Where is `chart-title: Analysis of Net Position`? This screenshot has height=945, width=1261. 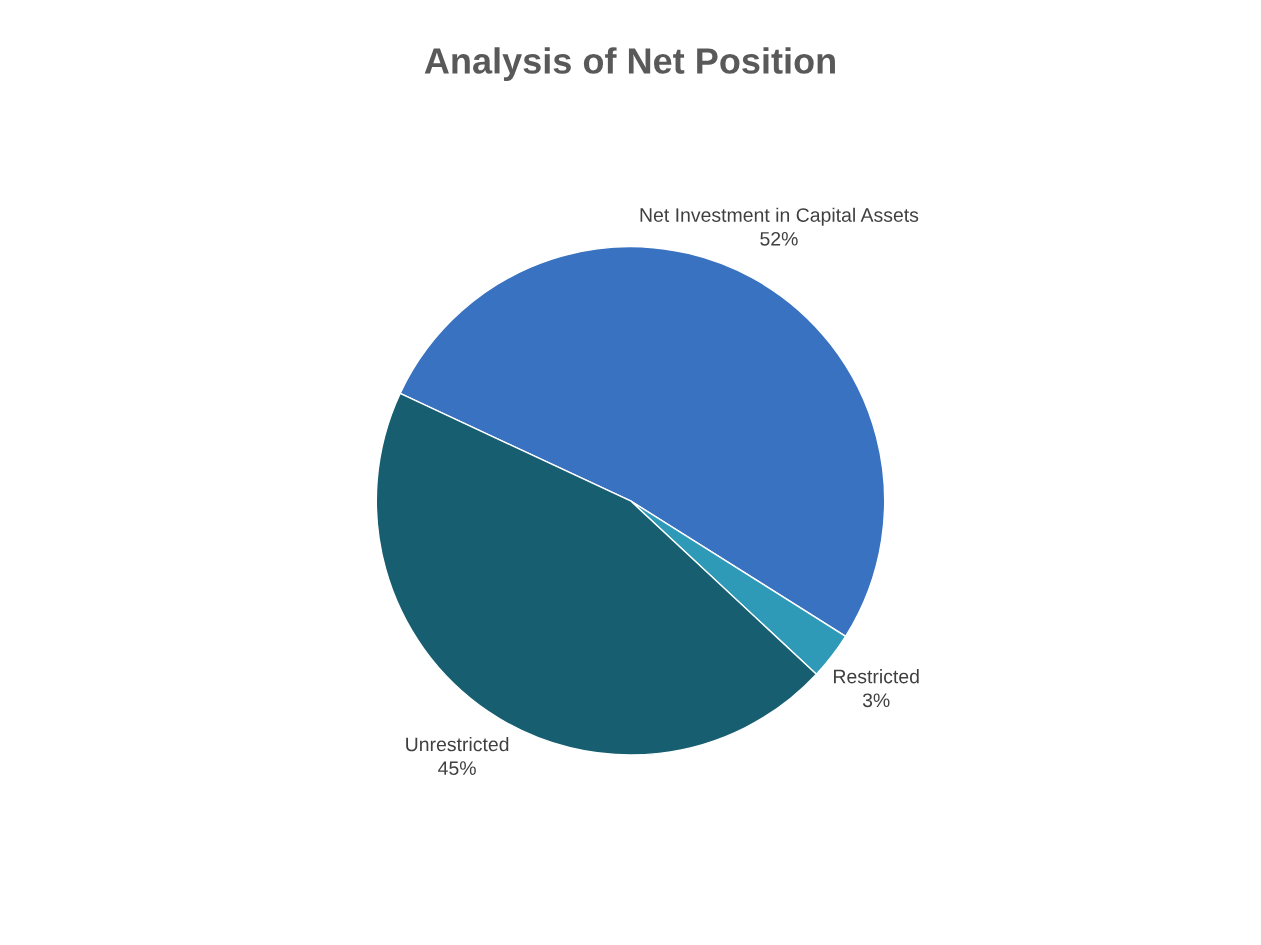
chart-title: Analysis of Net Position is located at coordinates (629, 64).